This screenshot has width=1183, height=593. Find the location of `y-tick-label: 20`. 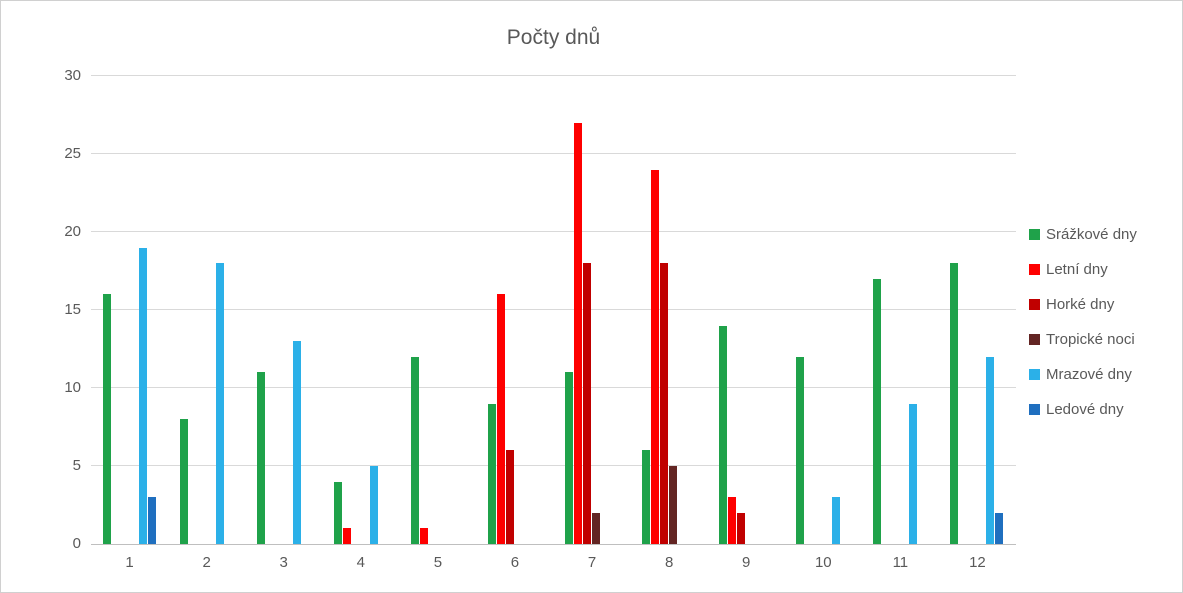

y-tick-label: 20 is located at coordinates (72, 231).